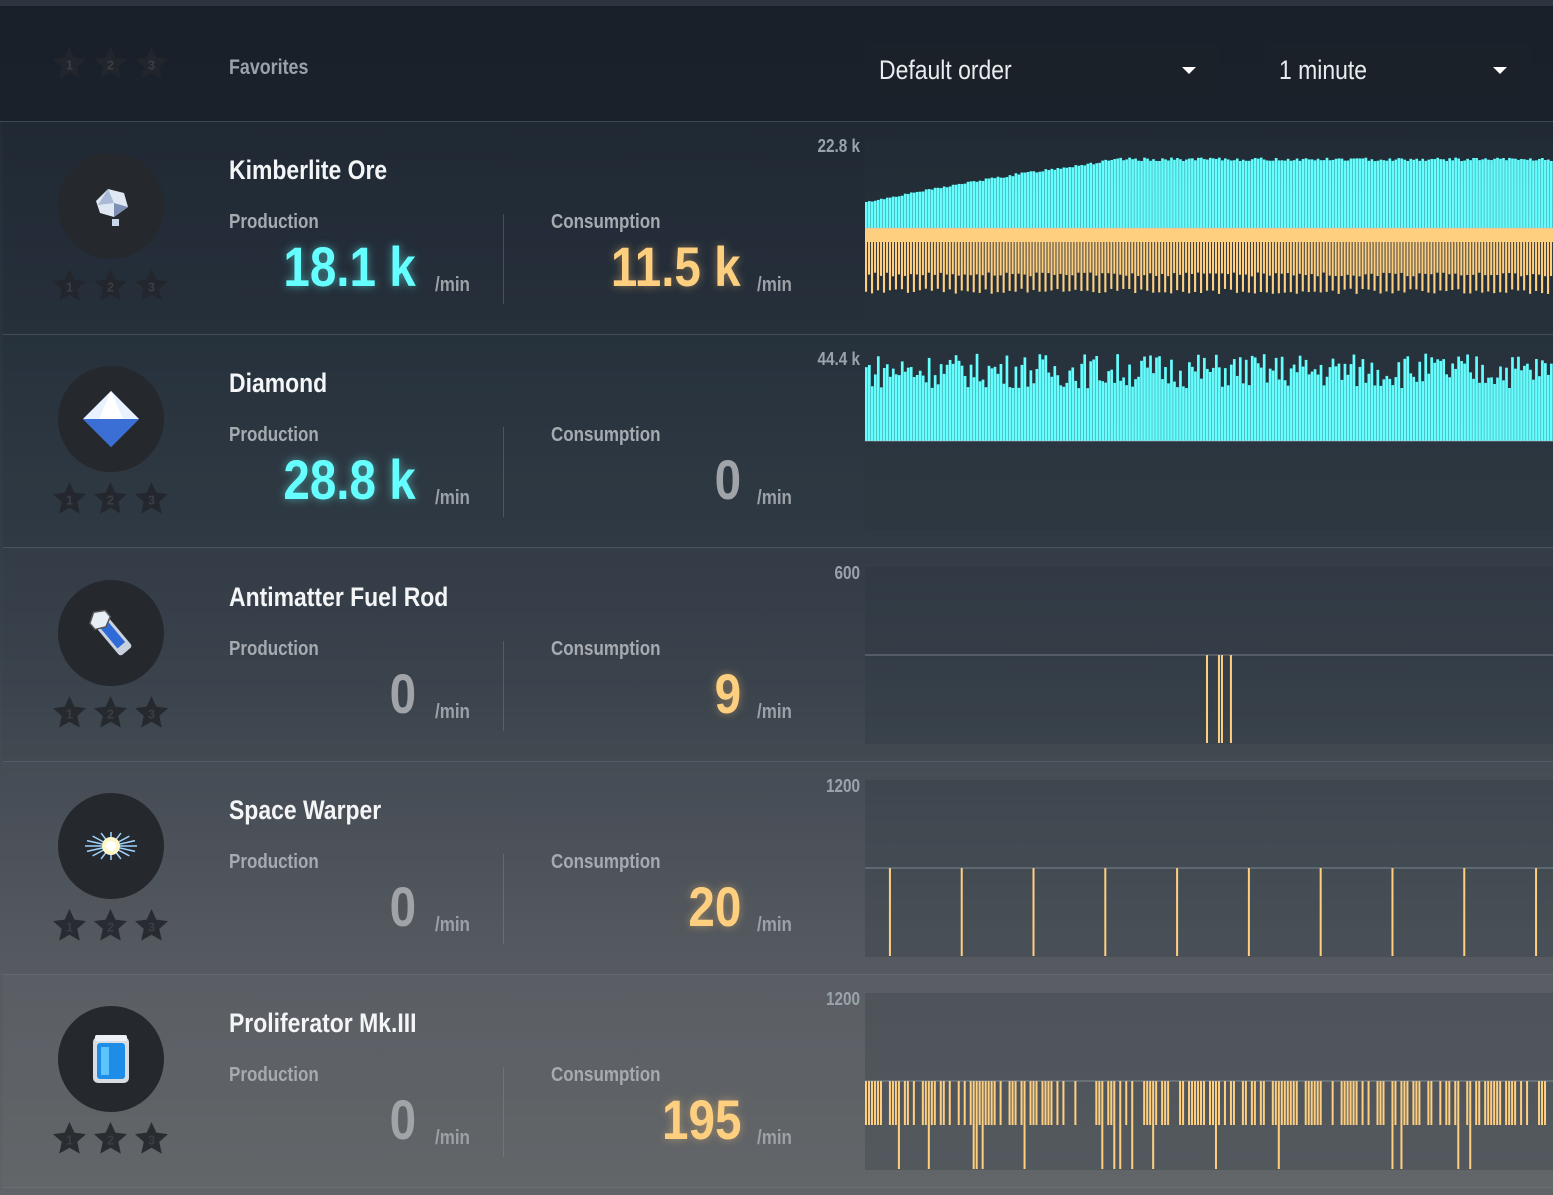 This screenshot has width=1553, height=1195. I want to click on favorite-filter-2-star-icon: 2, so click(110, 63).